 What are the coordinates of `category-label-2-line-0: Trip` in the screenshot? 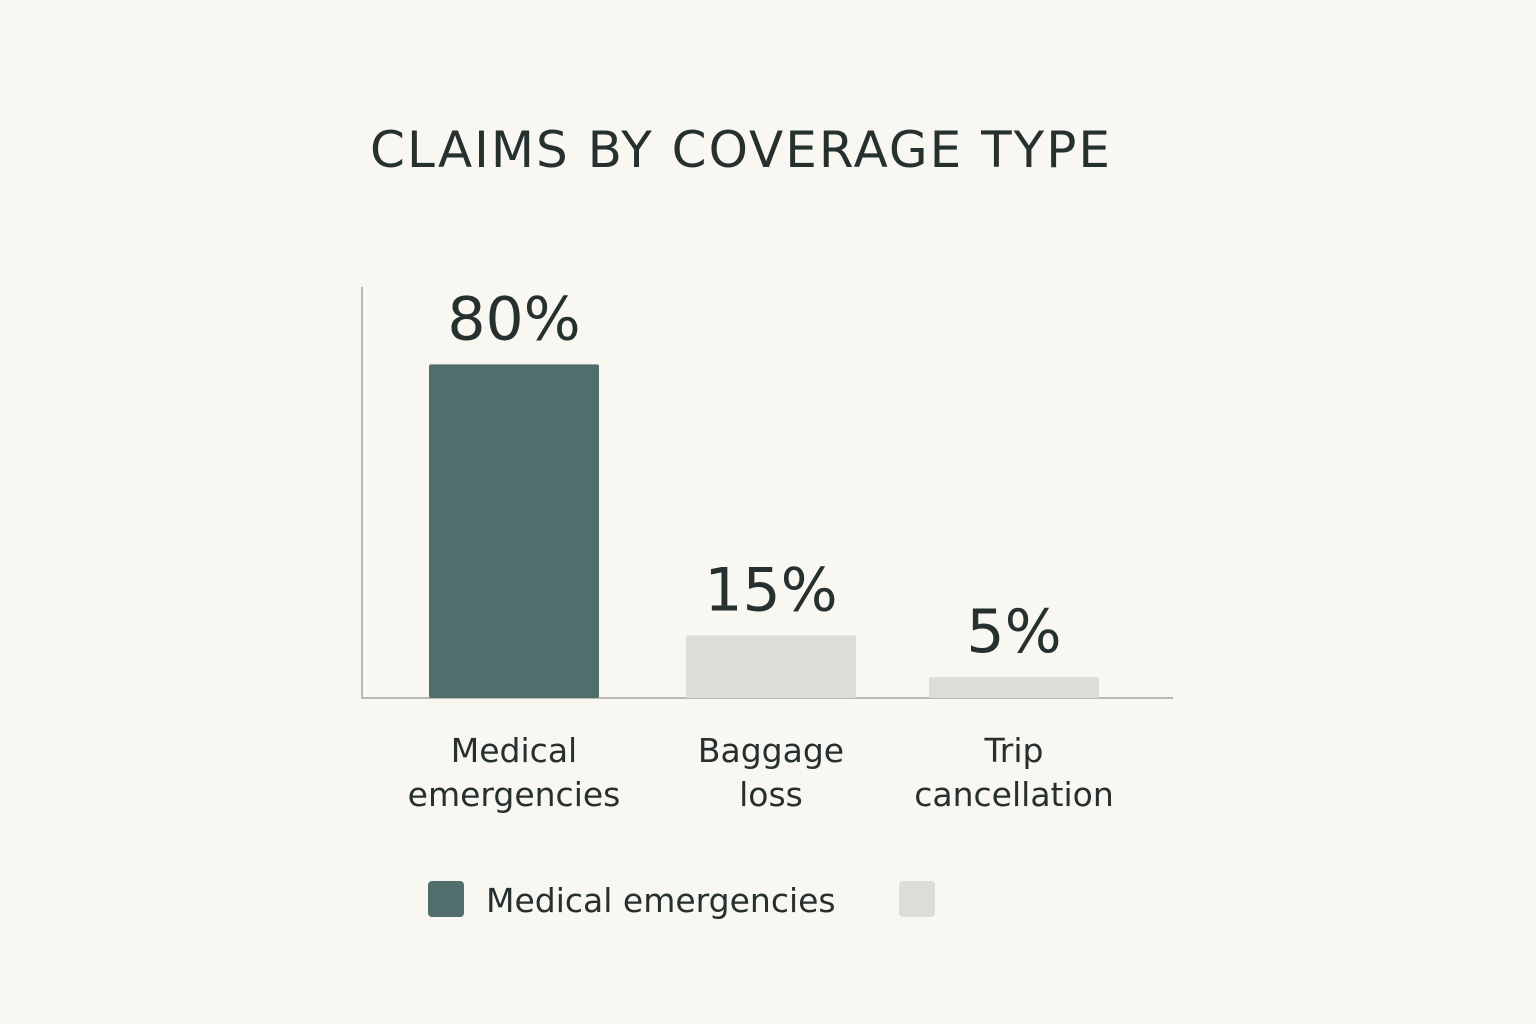 It's located at (1014, 750).